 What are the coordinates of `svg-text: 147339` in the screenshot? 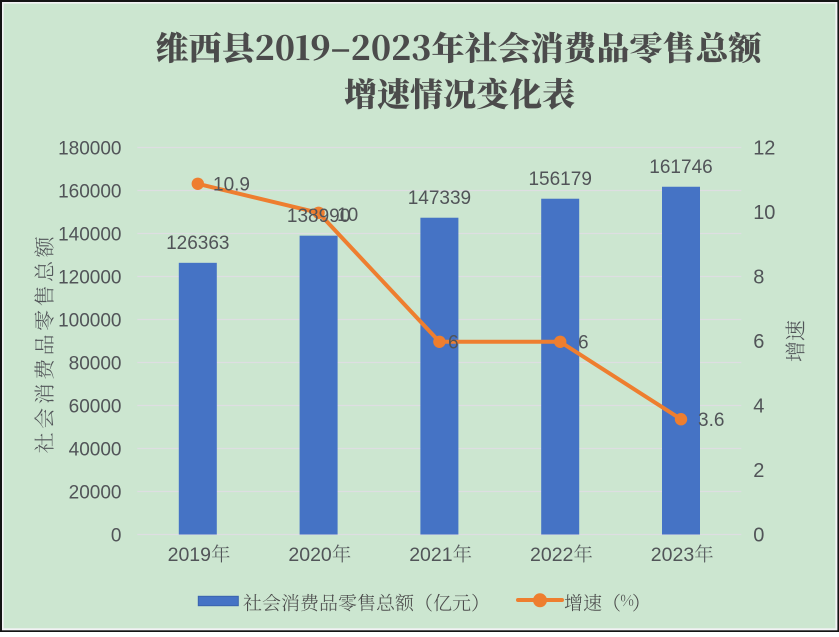 It's located at (439, 198).